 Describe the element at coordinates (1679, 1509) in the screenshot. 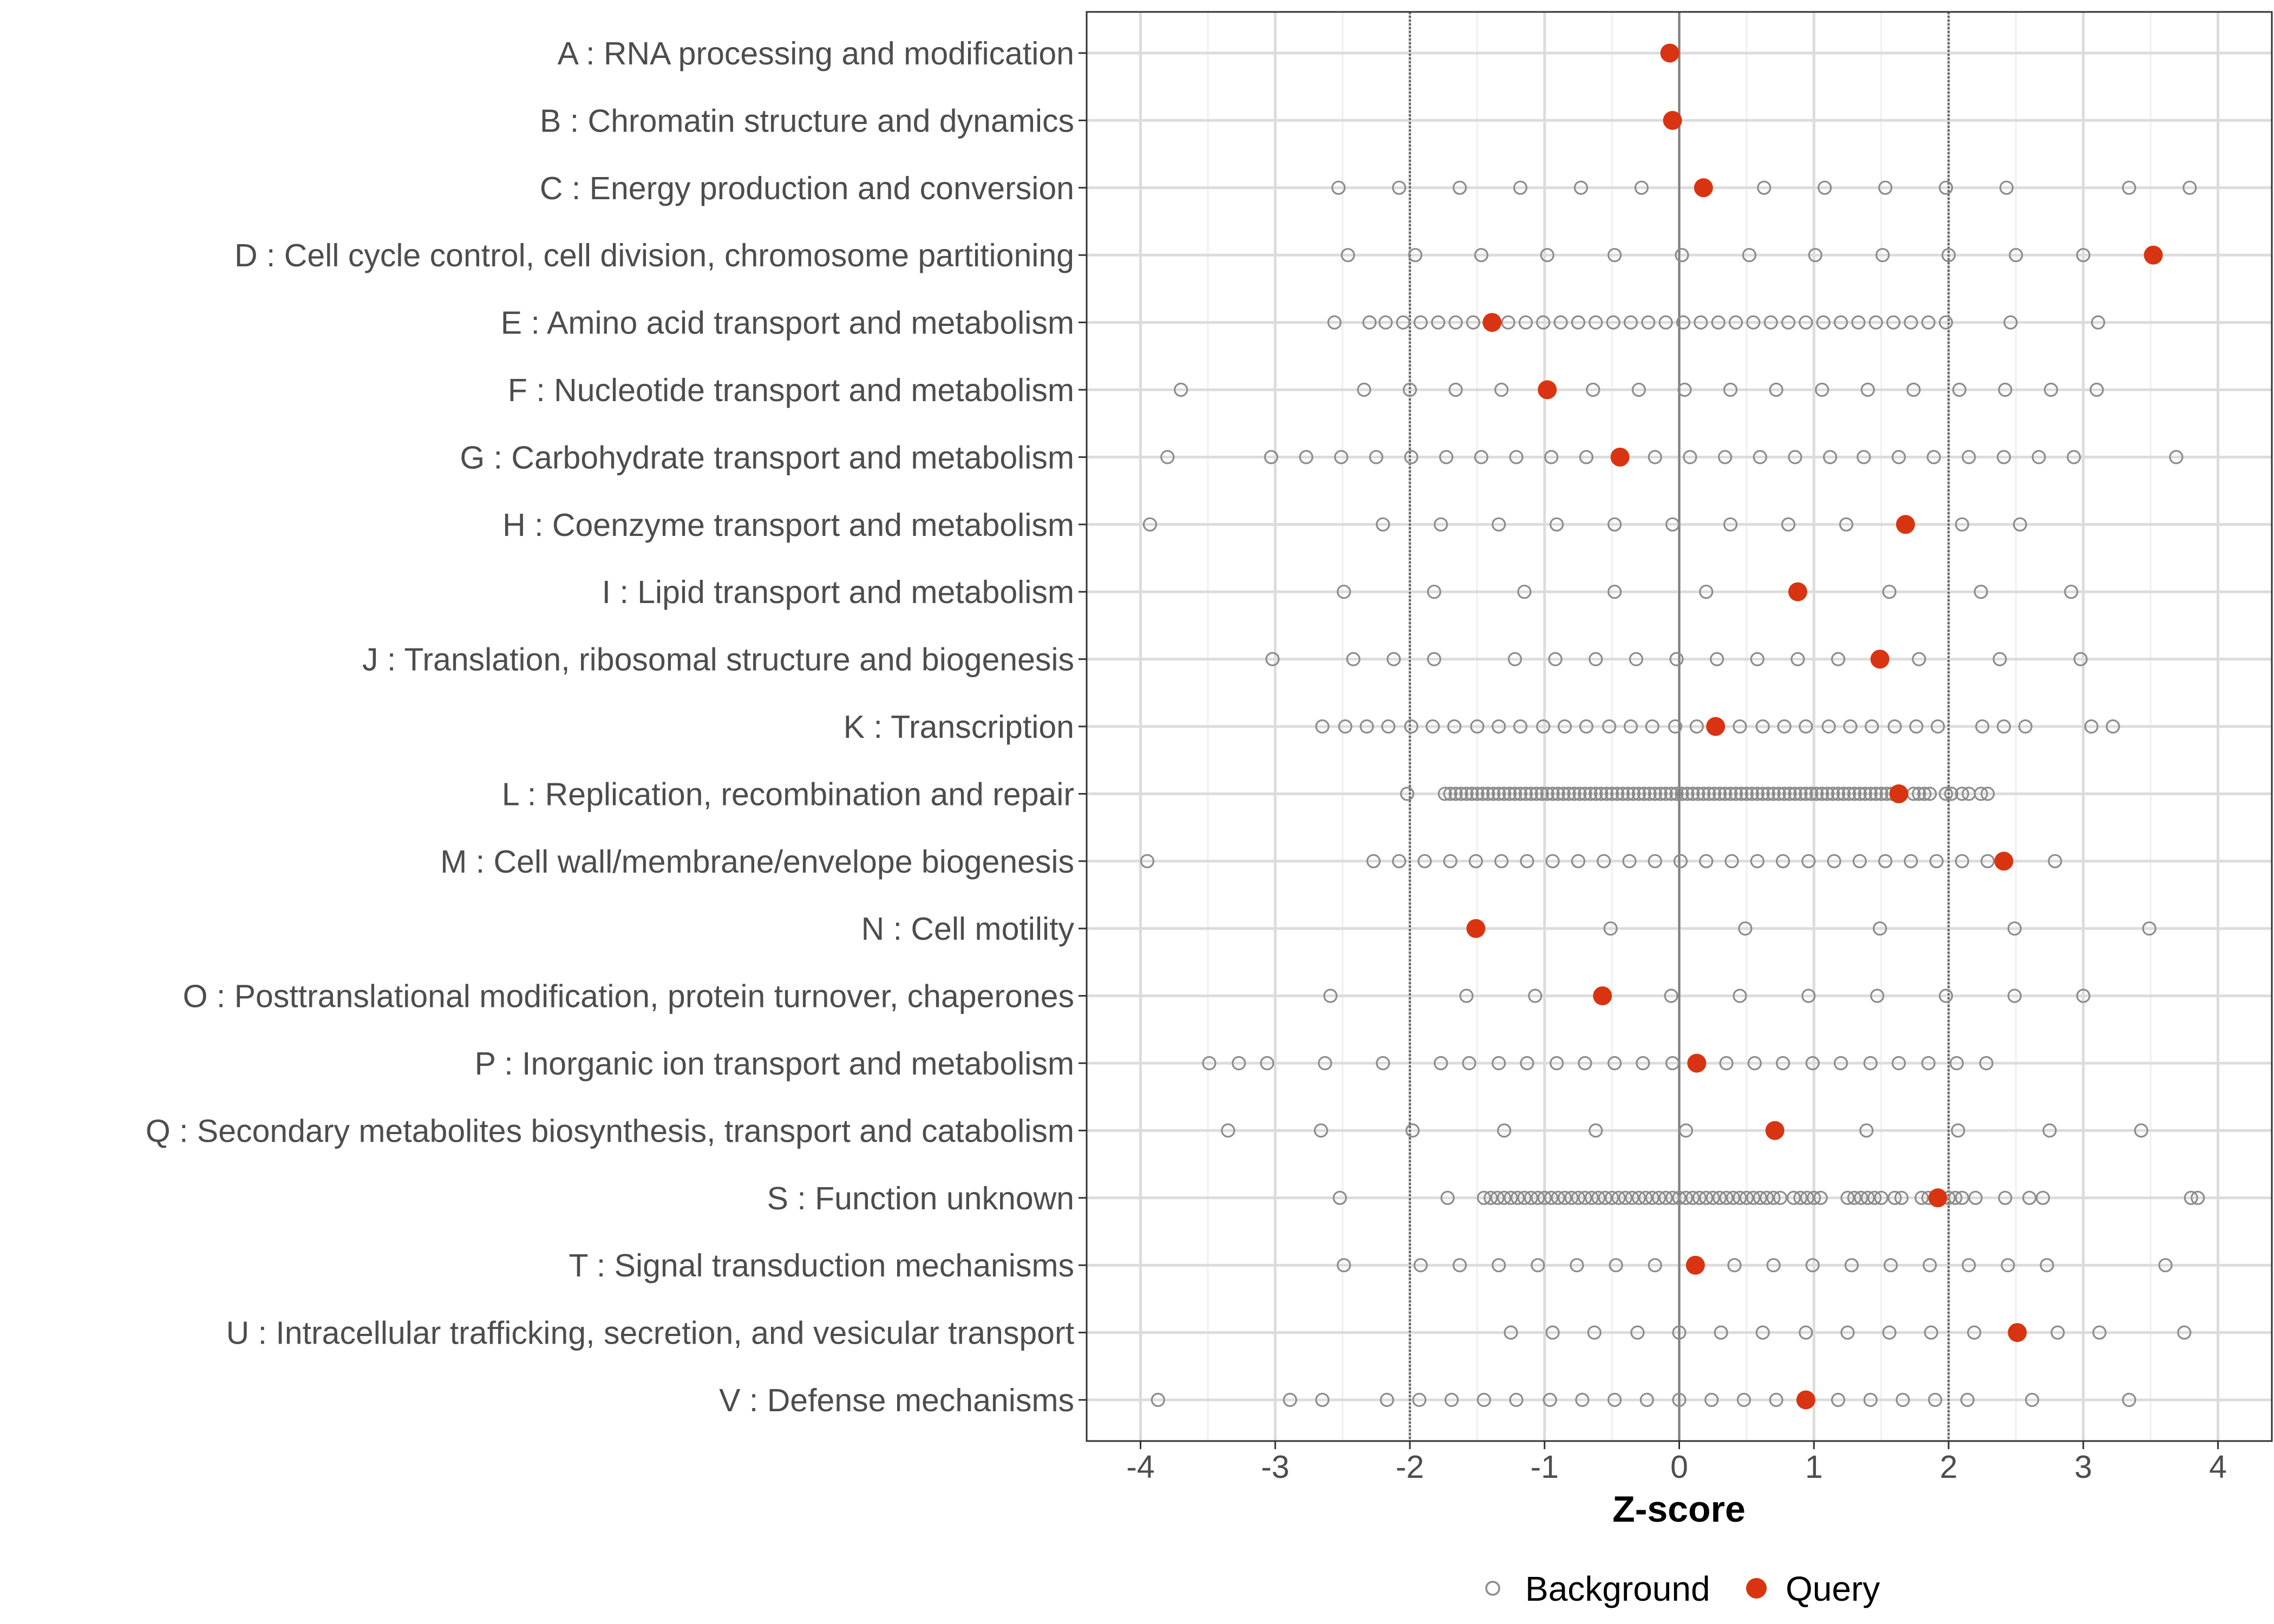

I see `x-axis-title: Z-score` at that location.